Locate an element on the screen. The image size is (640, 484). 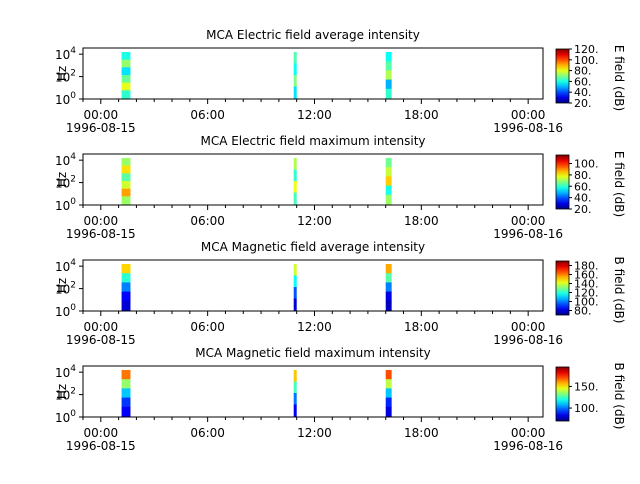
panel-1-date-label-1: 1996-08-16 is located at coordinates (528, 234).